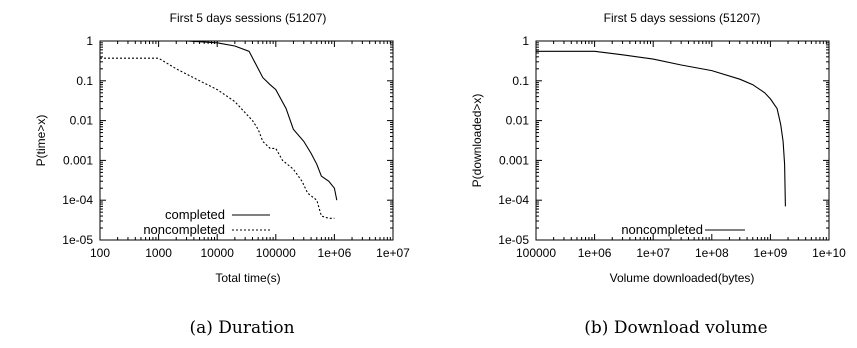 This screenshot has height=348, width=857. What do you see at coordinates (41, 141) in the screenshot?
I see `y-axis-label: P(time>x)` at bounding box center [41, 141].